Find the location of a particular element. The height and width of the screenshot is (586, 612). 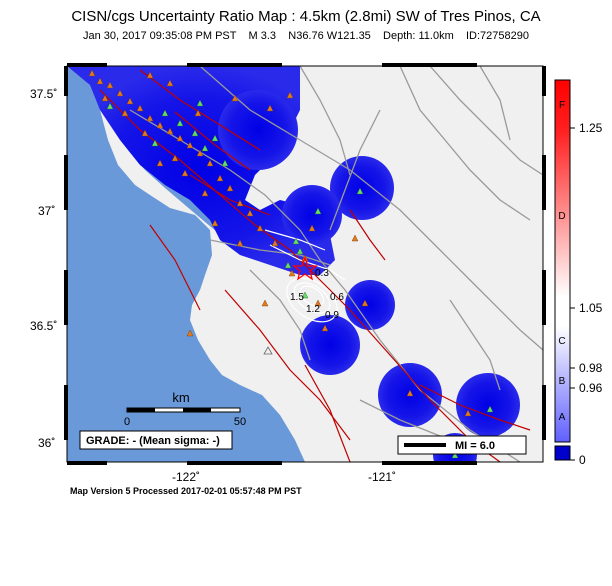

uncertainty-contours is located at coordinates (305, 276).